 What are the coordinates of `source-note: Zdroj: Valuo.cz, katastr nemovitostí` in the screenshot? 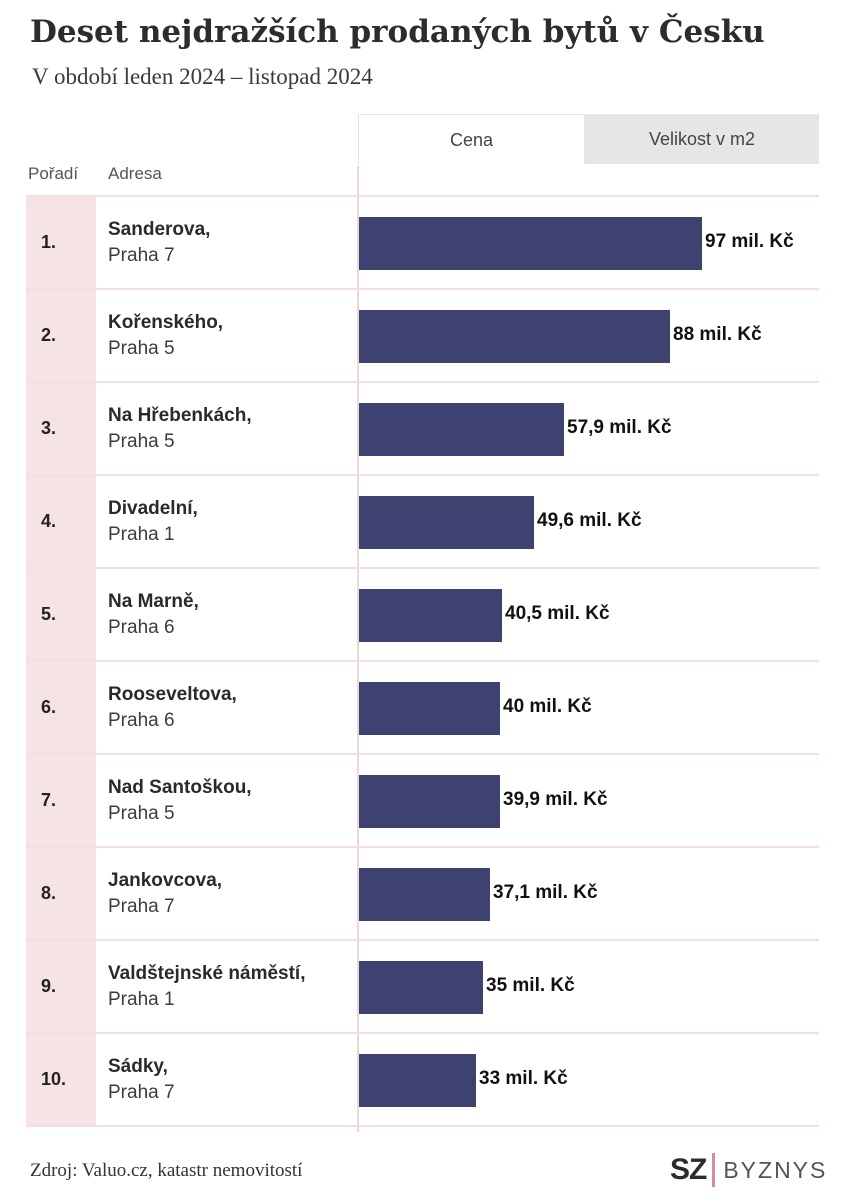 It's located at (166, 1170).